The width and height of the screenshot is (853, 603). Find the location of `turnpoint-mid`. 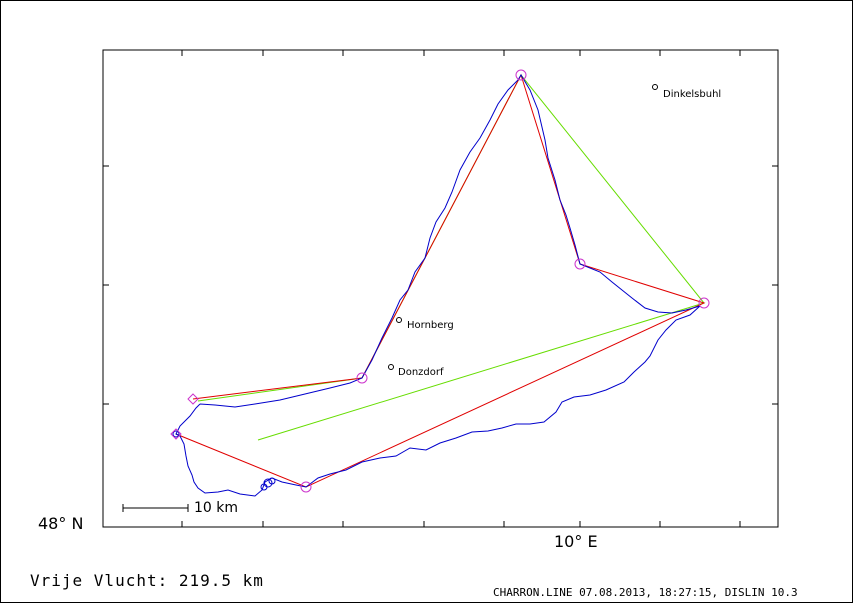

turnpoint-mid is located at coordinates (580, 264).